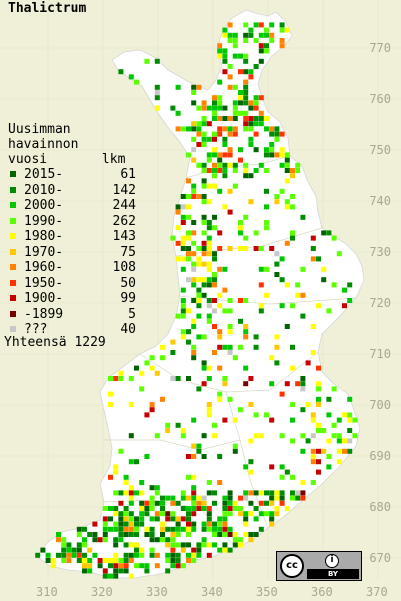 The height and width of the screenshot is (601, 401). What do you see at coordinates (124, 190) in the screenshot?
I see `legend-count: 142` at bounding box center [124, 190].